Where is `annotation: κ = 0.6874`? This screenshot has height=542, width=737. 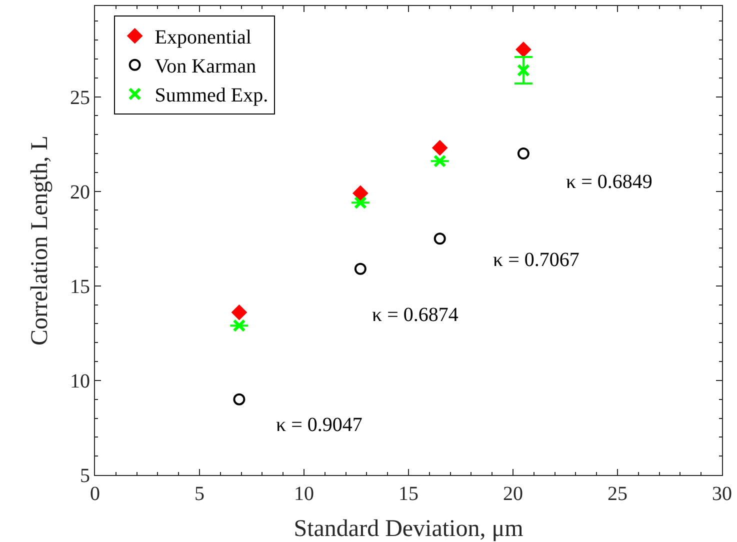 annotation: κ = 0.6874 is located at coordinates (415, 315).